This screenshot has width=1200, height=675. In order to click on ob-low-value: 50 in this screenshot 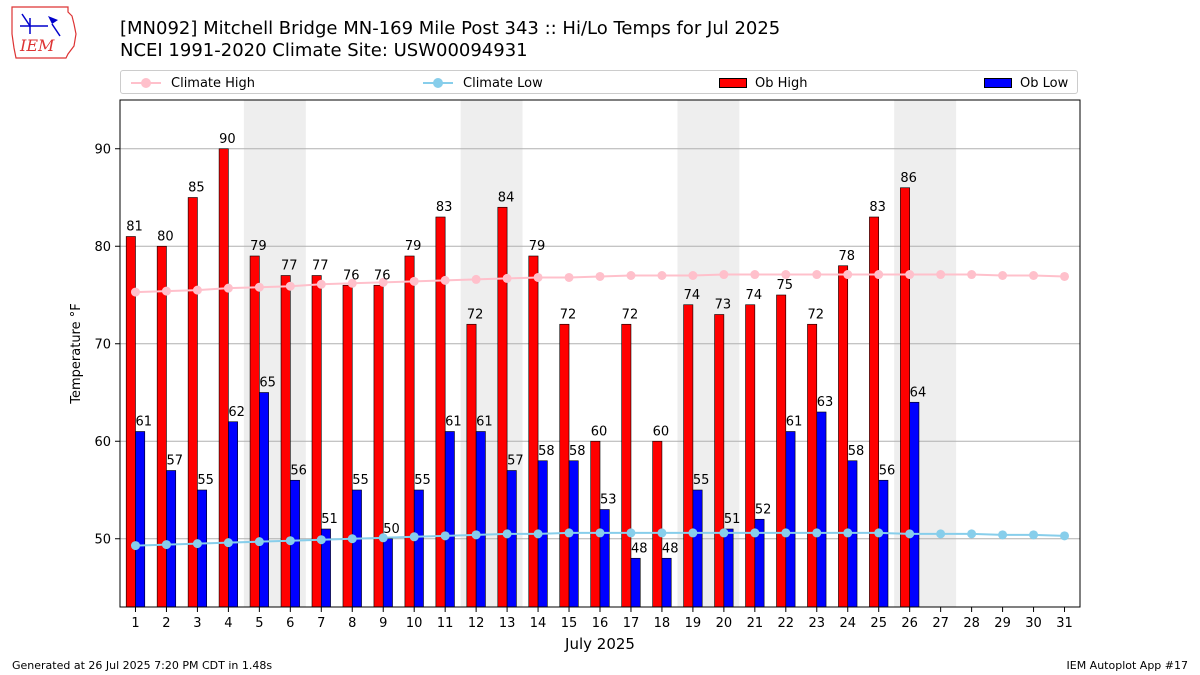, I will do `click(391, 529)`.